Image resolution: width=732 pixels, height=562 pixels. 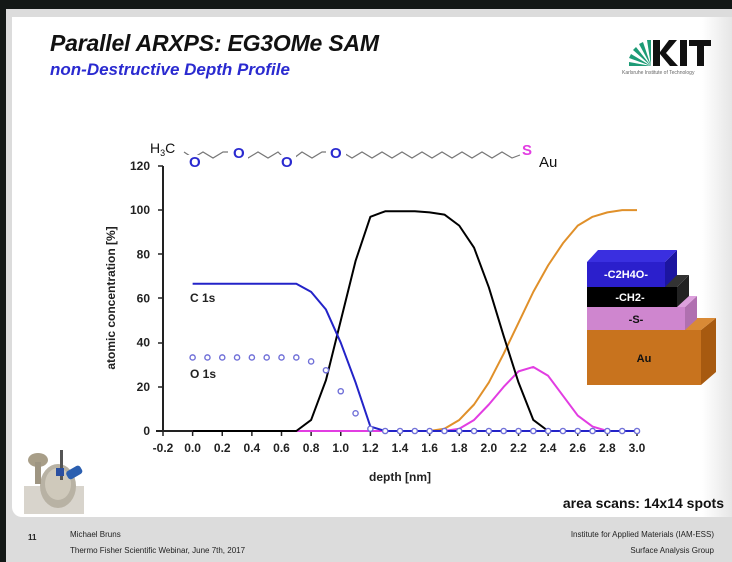 What do you see at coordinates (548, 162) in the screenshot?
I see `gold-substrate-label: Au` at bounding box center [548, 162].